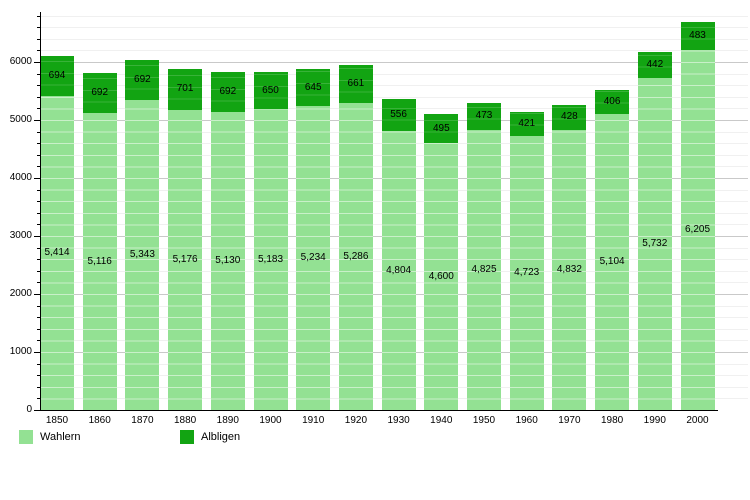 The width and height of the screenshot is (750, 500). Describe the element at coordinates (441, 128) in the screenshot. I see `bar-value-label-albligen: 495` at that location.